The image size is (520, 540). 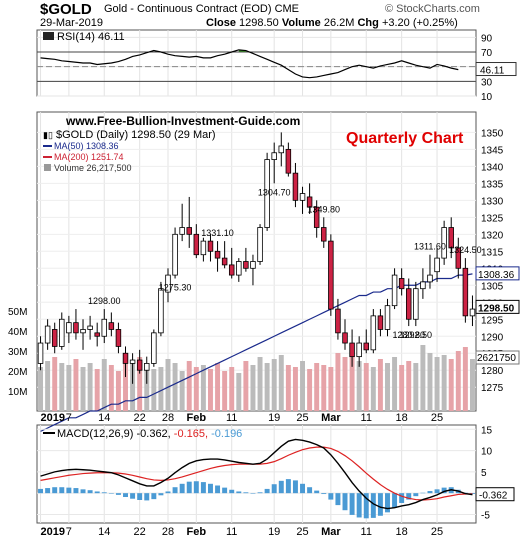 I want to click on macd-x-tick-label: 25, so click(x=437, y=532).